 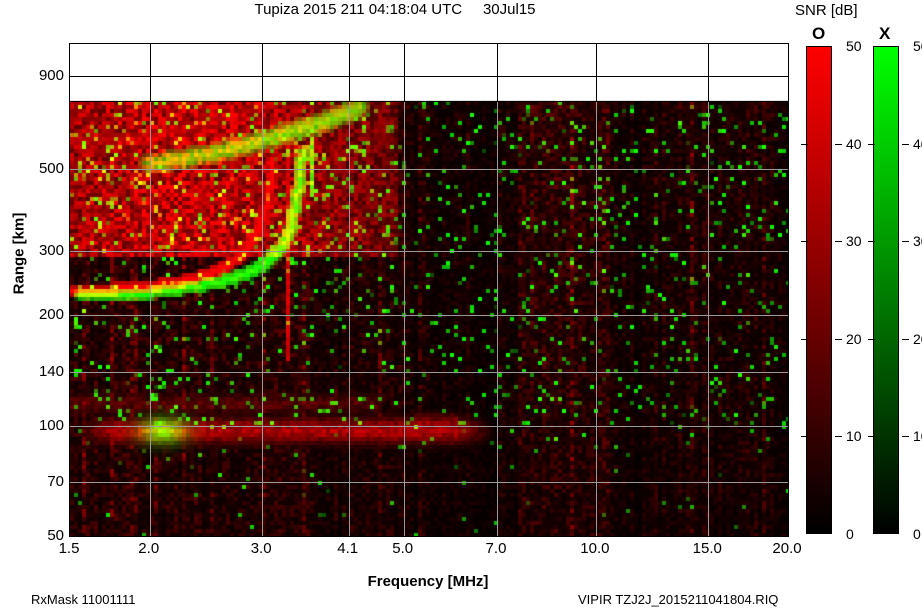 I want to click on x-tick-label: 5.0, so click(x=403, y=548).